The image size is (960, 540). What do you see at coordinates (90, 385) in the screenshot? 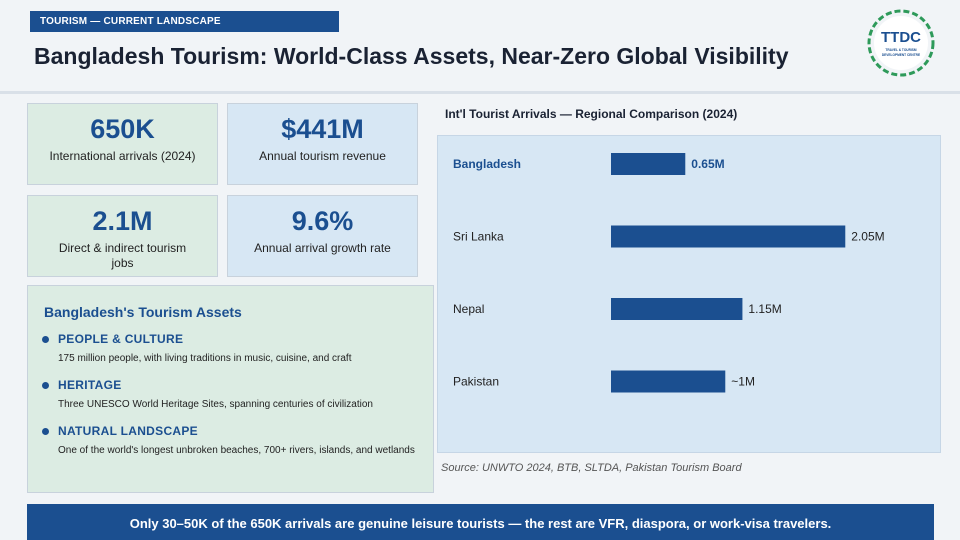
I see `asset-name: HERITAGE` at bounding box center [90, 385].